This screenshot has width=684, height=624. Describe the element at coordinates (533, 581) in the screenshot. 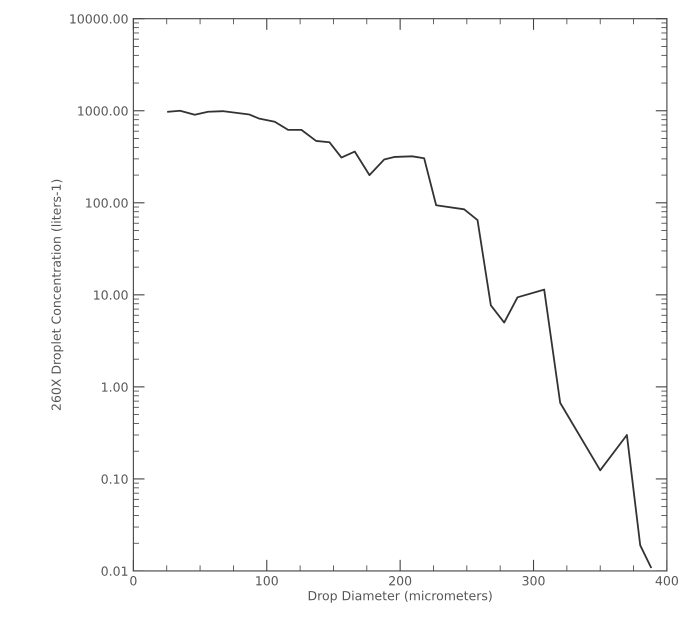

I see `x-tick-label: 300` at that location.